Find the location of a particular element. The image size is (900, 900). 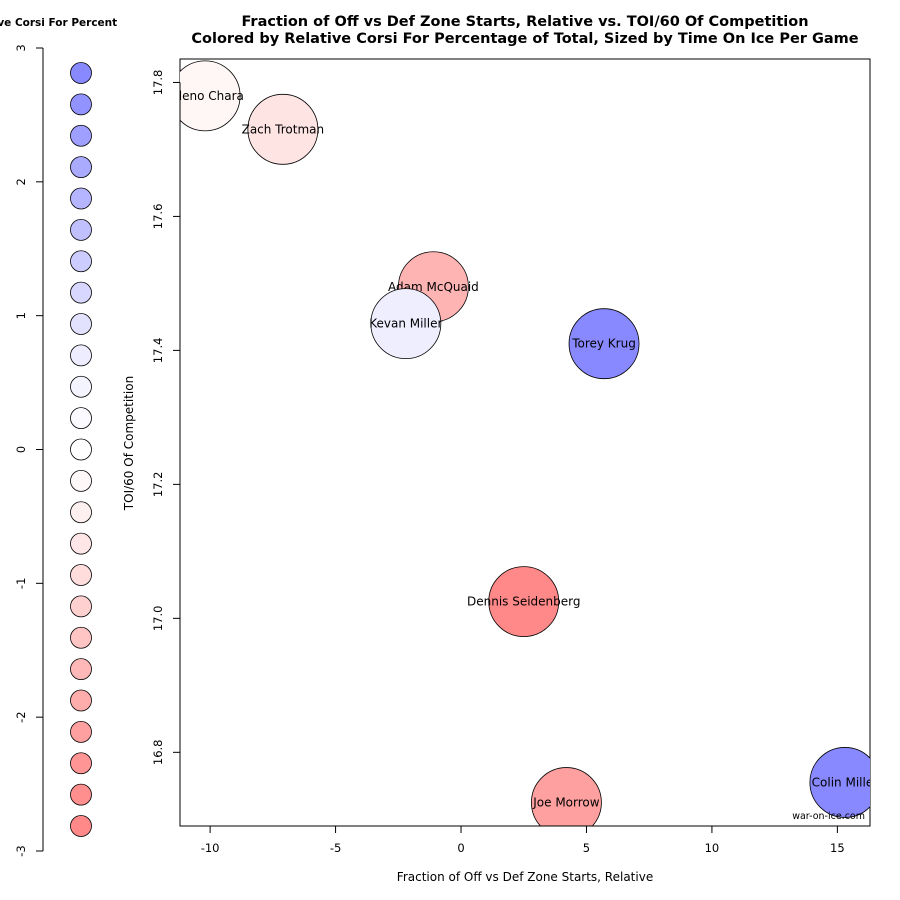

x-tick-label: -10 is located at coordinates (210, 848).